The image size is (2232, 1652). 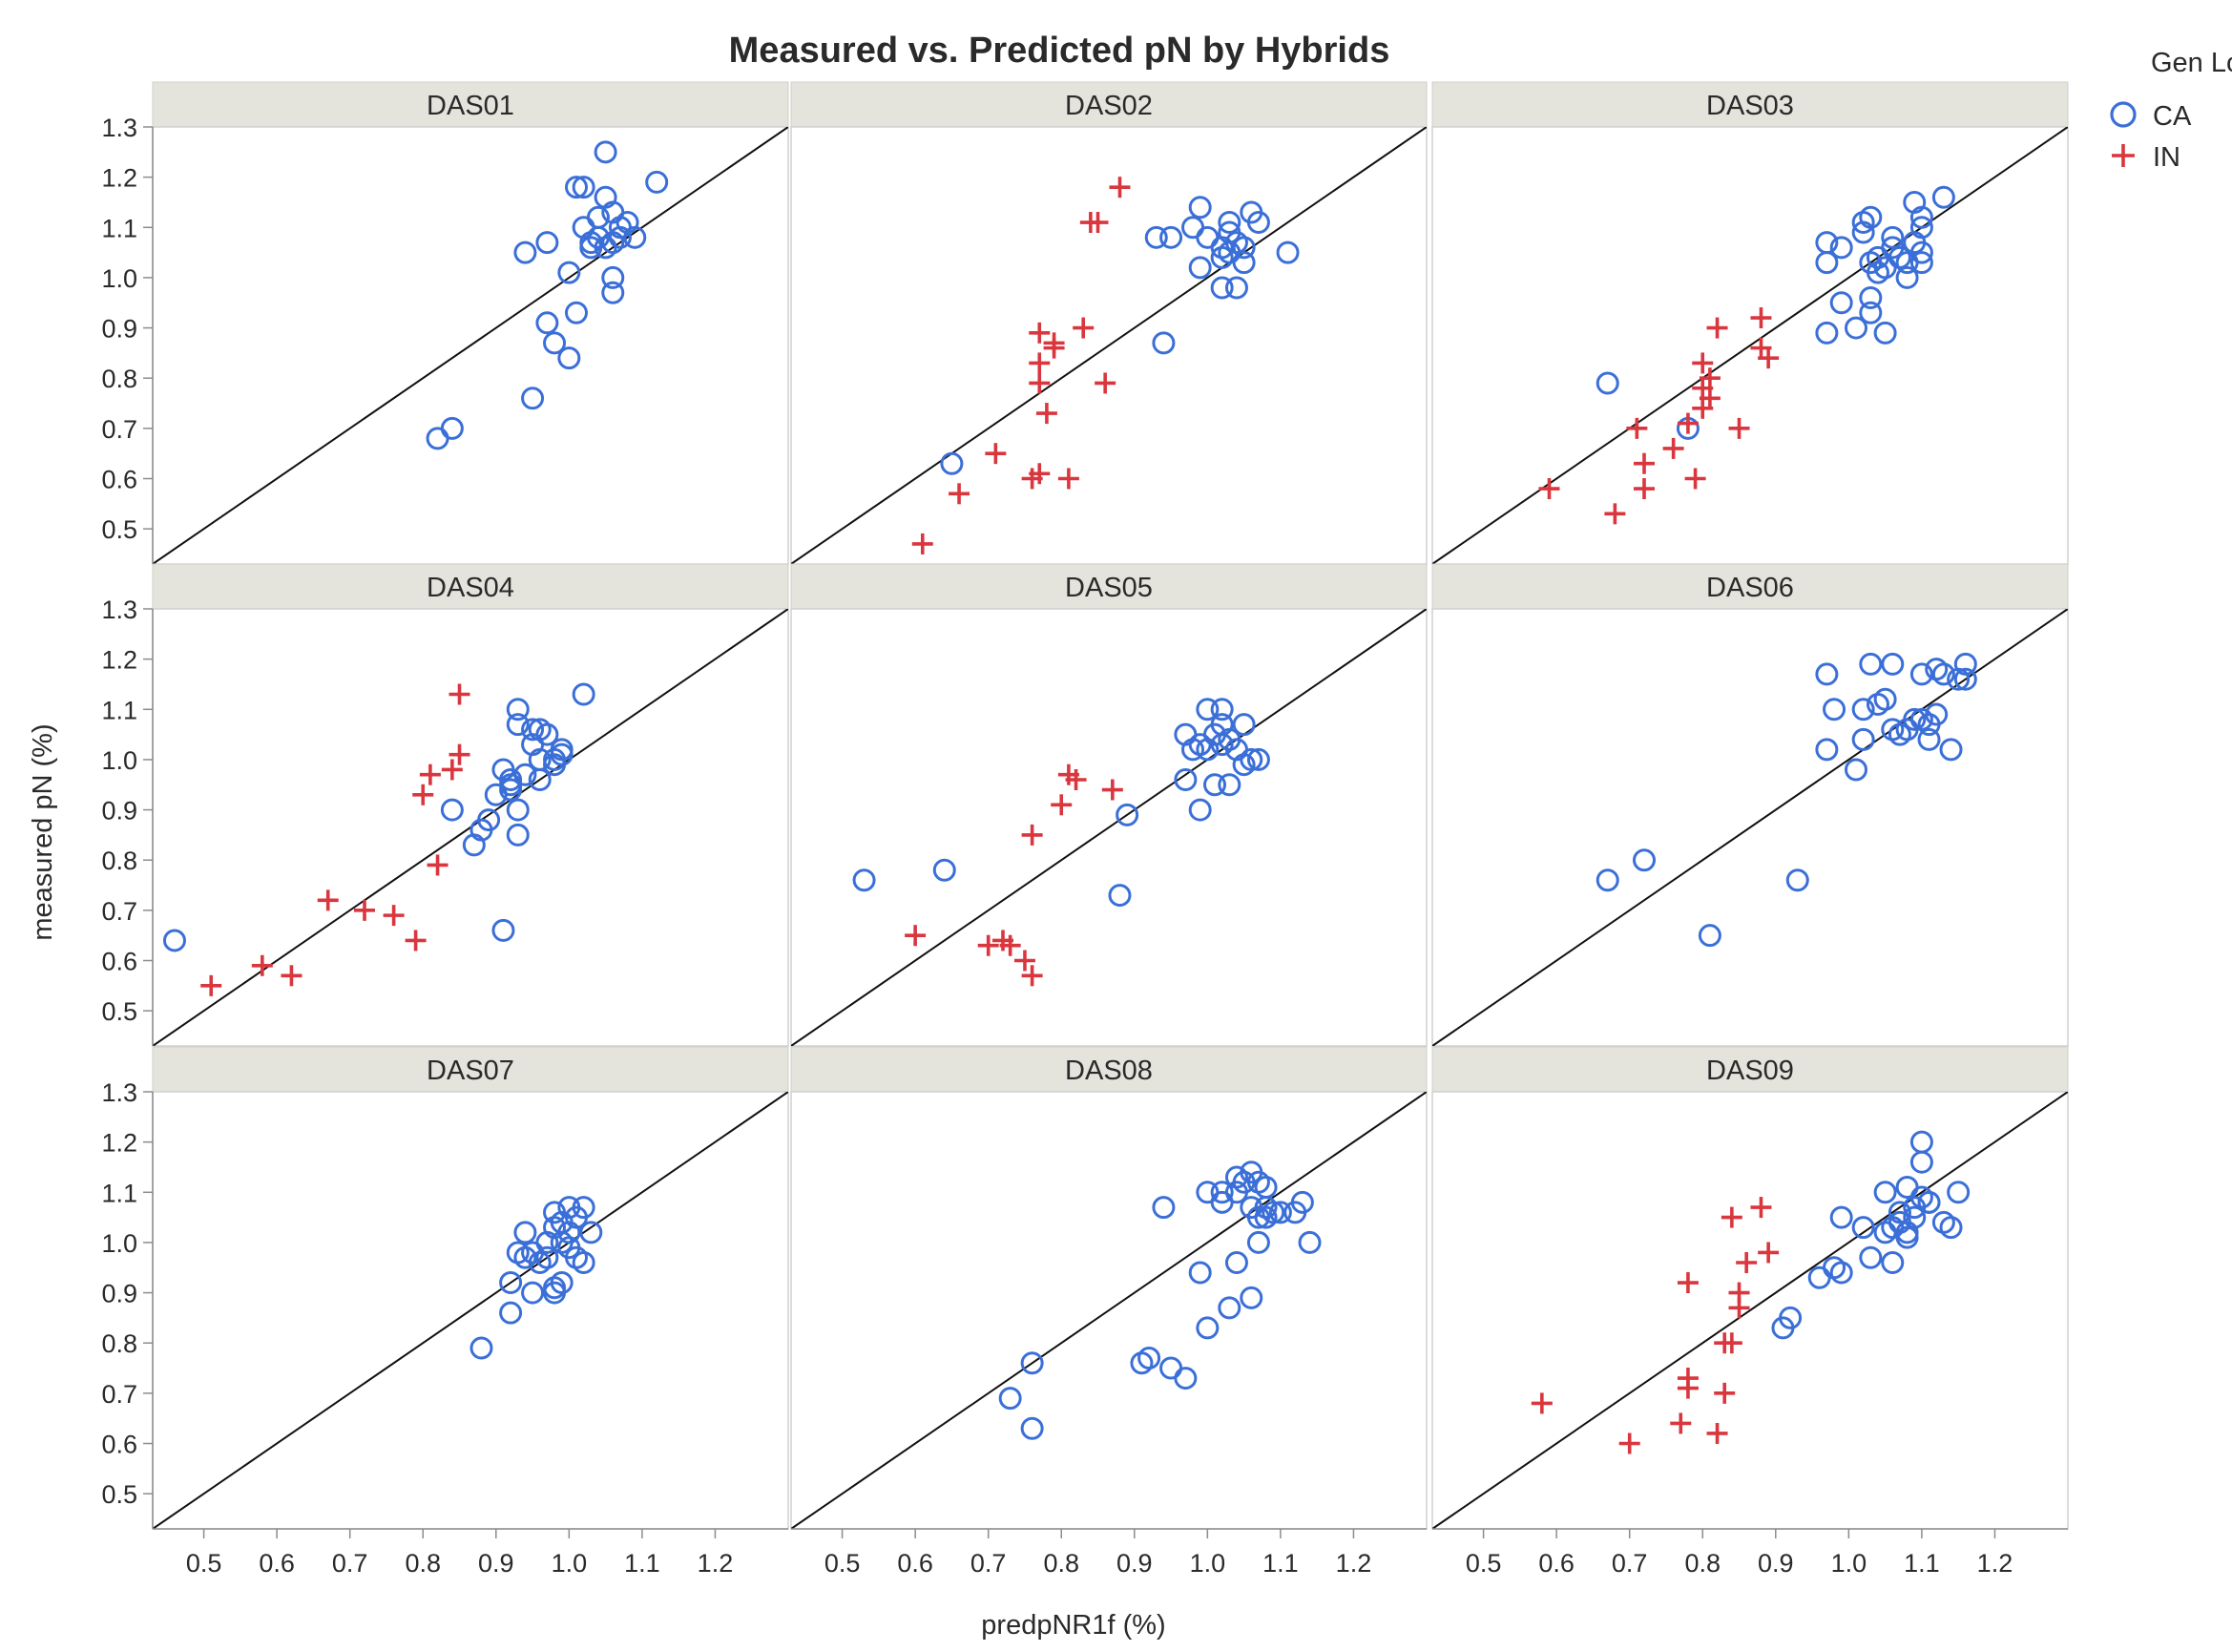 What do you see at coordinates (1109, 323) in the screenshot?
I see `panel-das02: DAS02` at bounding box center [1109, 323].